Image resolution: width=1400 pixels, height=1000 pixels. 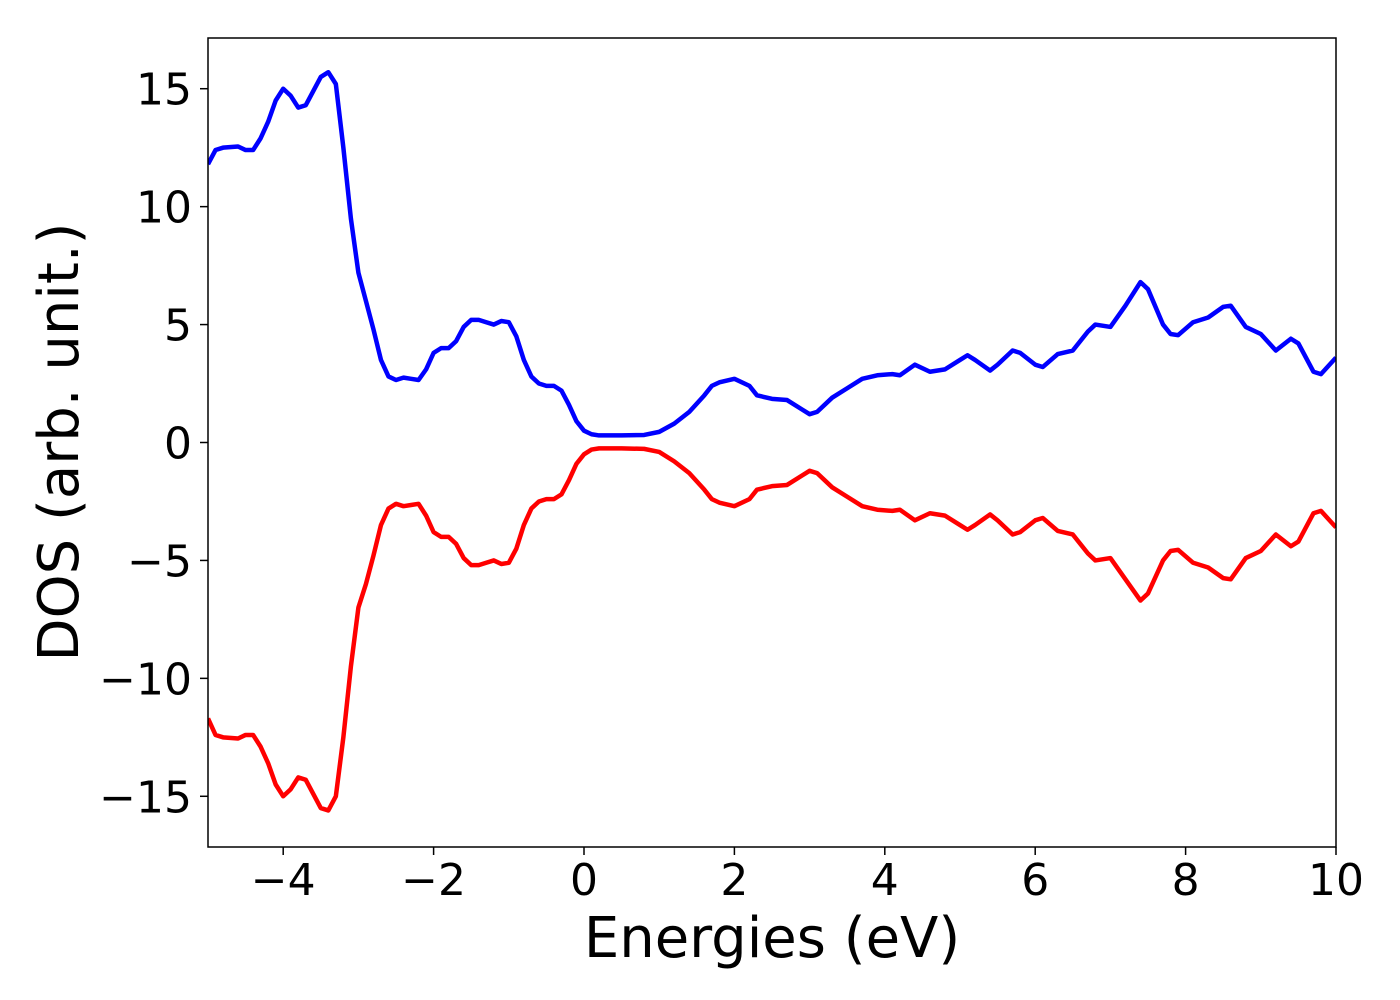 What do you see at coordinates (283, 880) in the screenshot?
I see `x-tick-label: −4` at bounding box center [283, 880].